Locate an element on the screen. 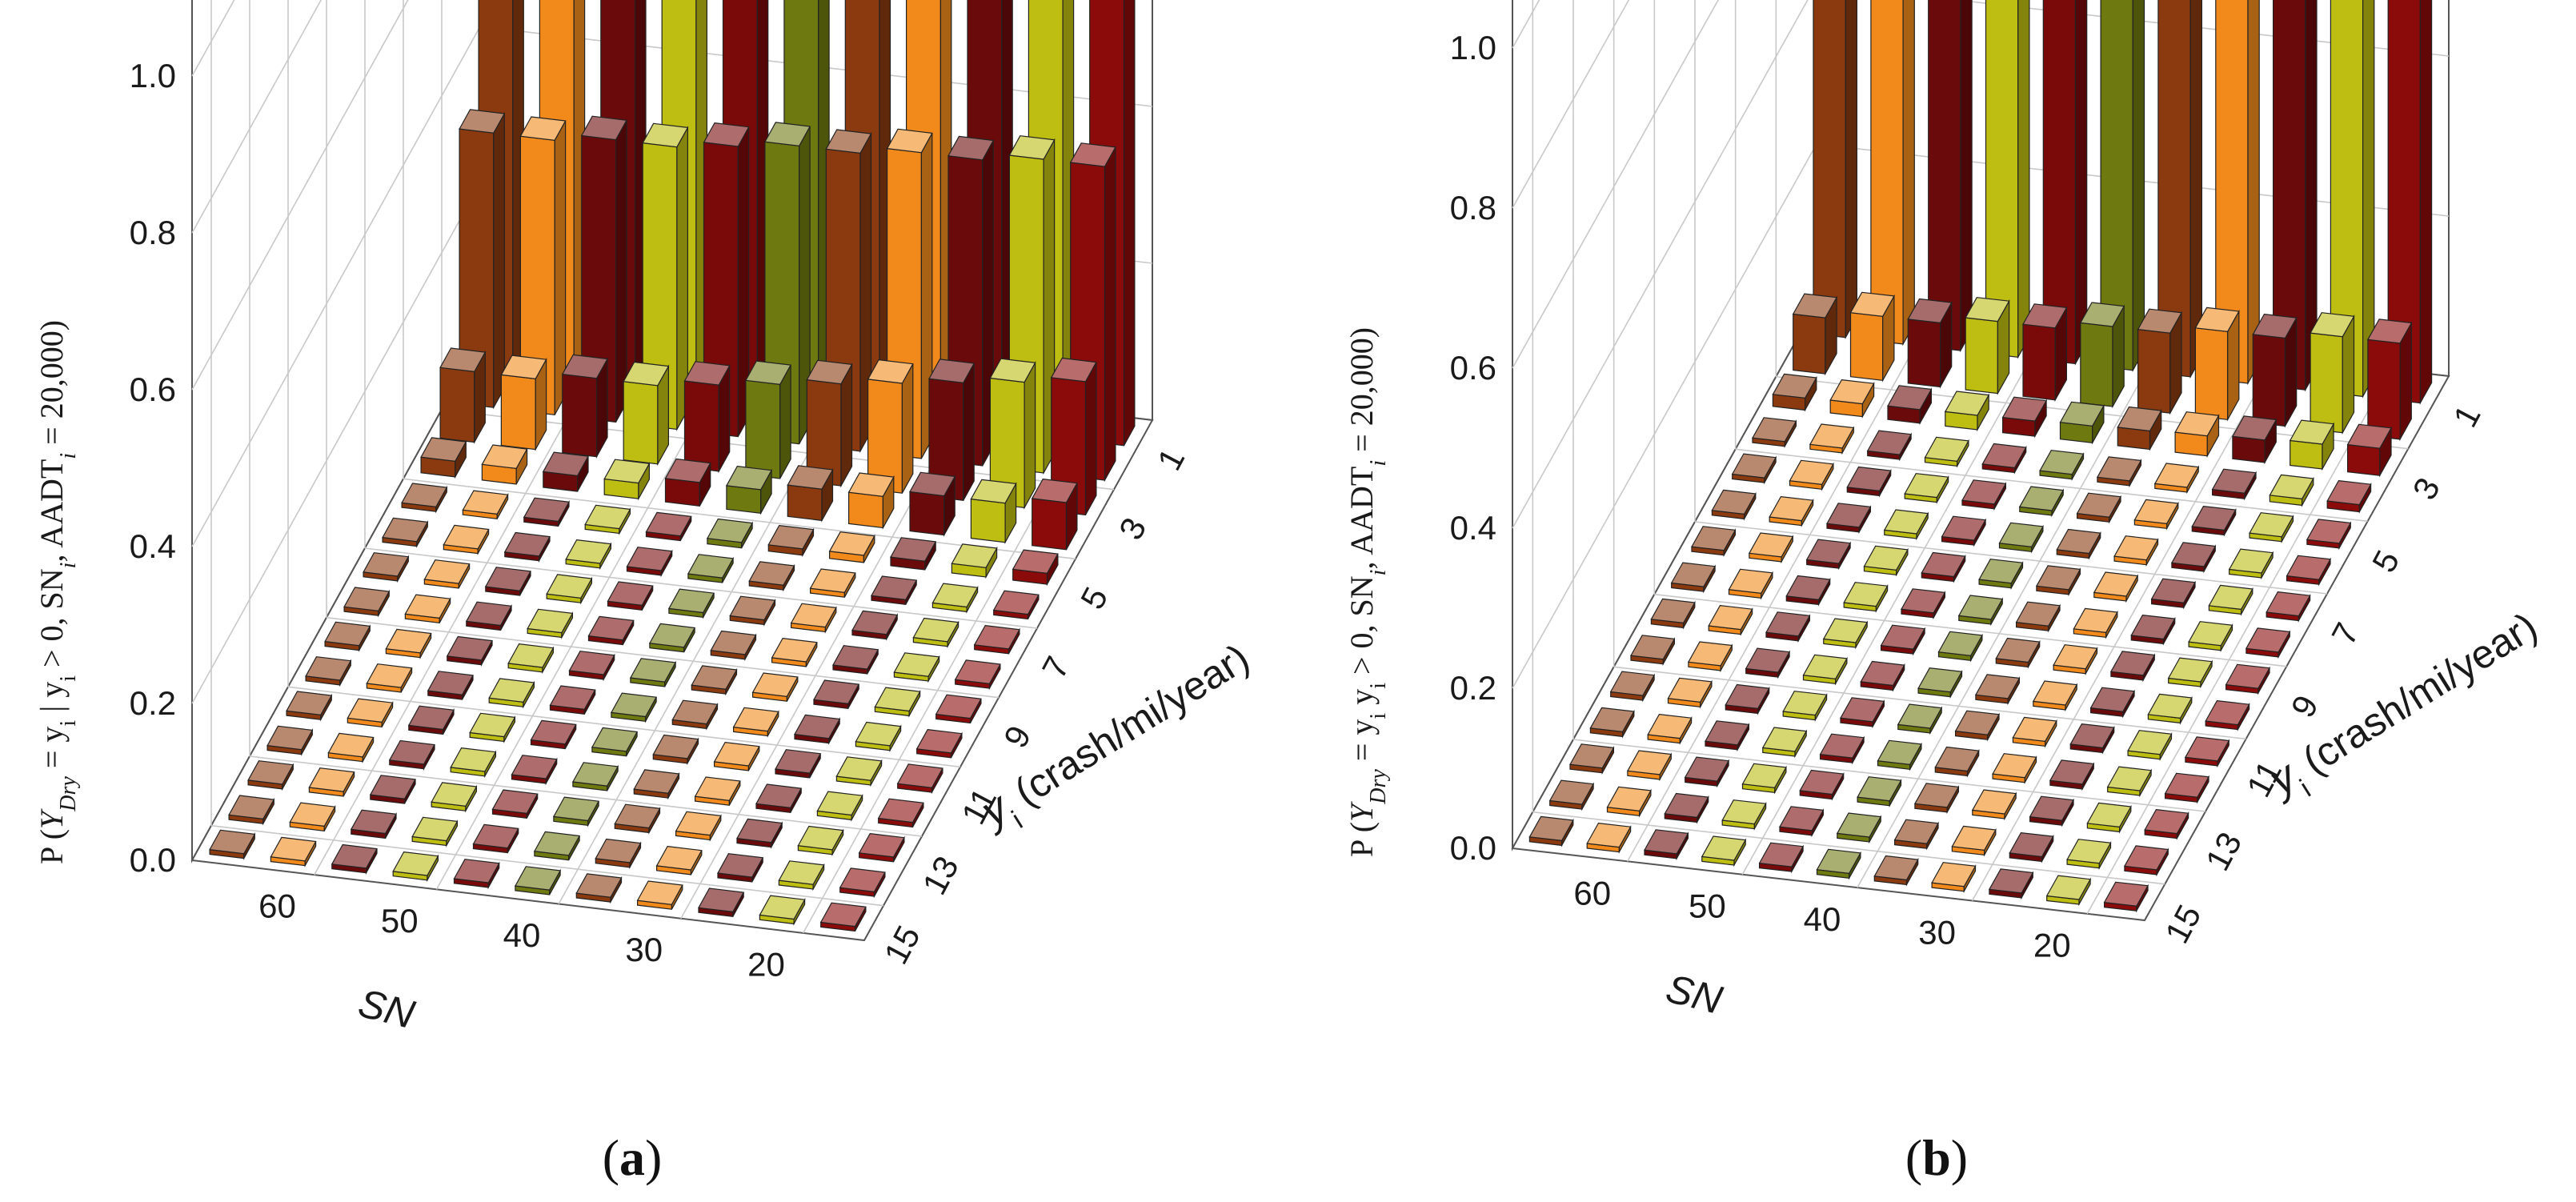  y-tick-label: 0.8 is located at coordinates (153, 232).